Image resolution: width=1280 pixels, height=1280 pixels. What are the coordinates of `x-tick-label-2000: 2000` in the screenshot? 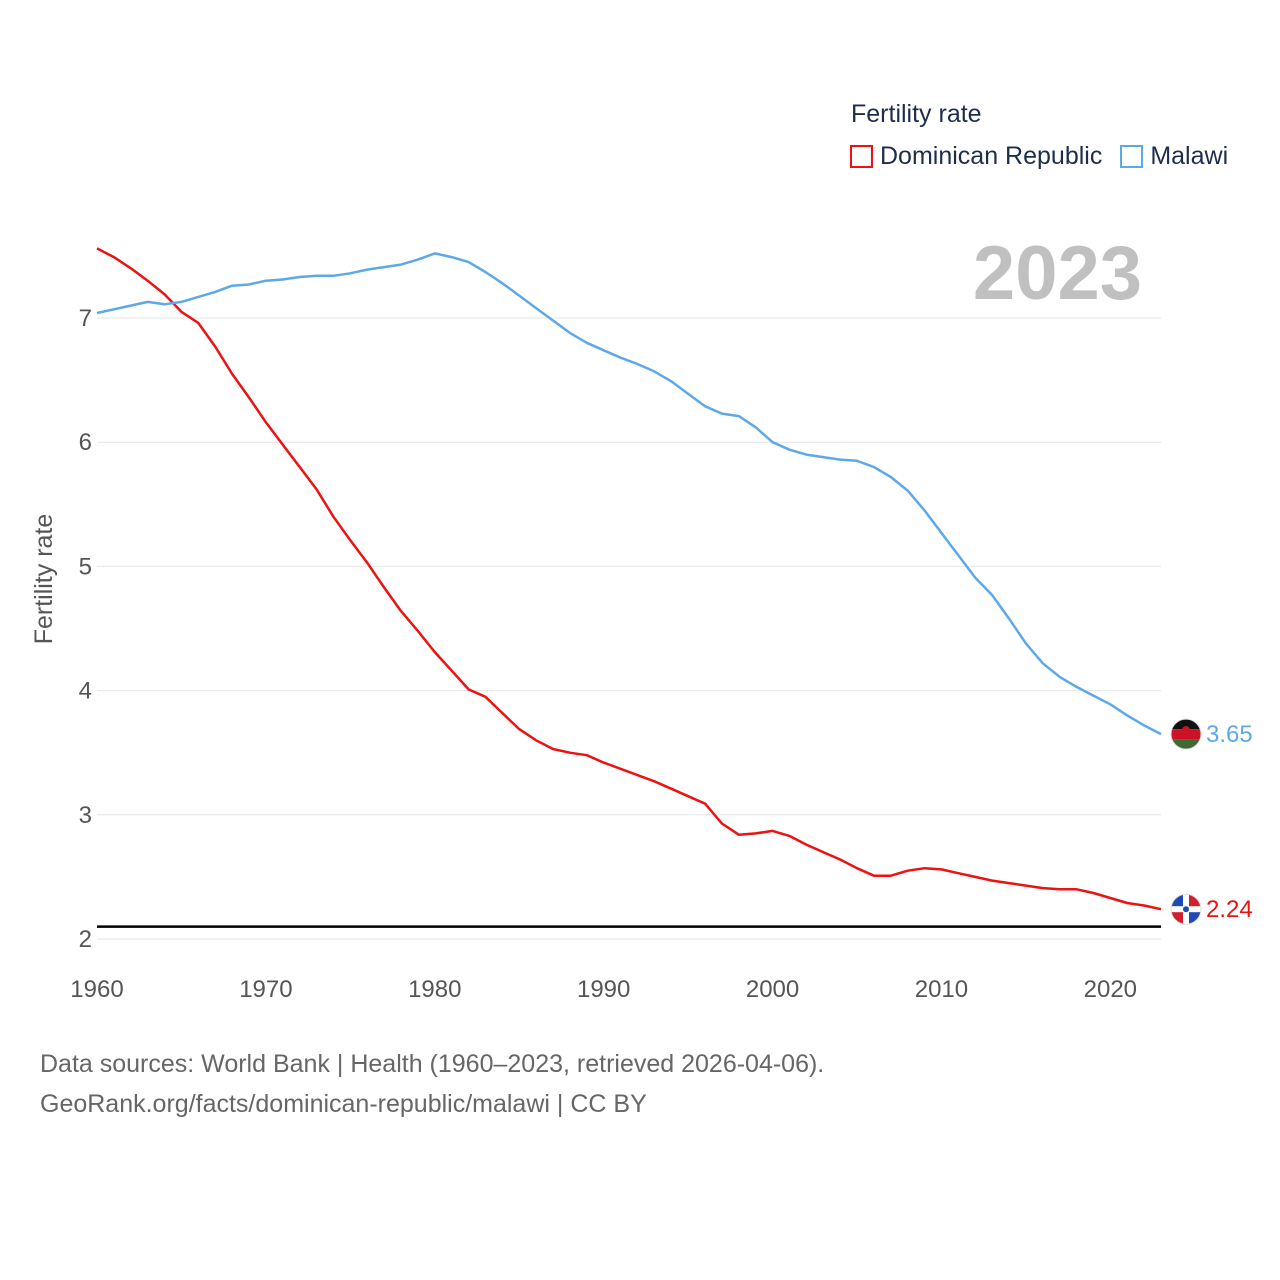 It's located at (772, 989).